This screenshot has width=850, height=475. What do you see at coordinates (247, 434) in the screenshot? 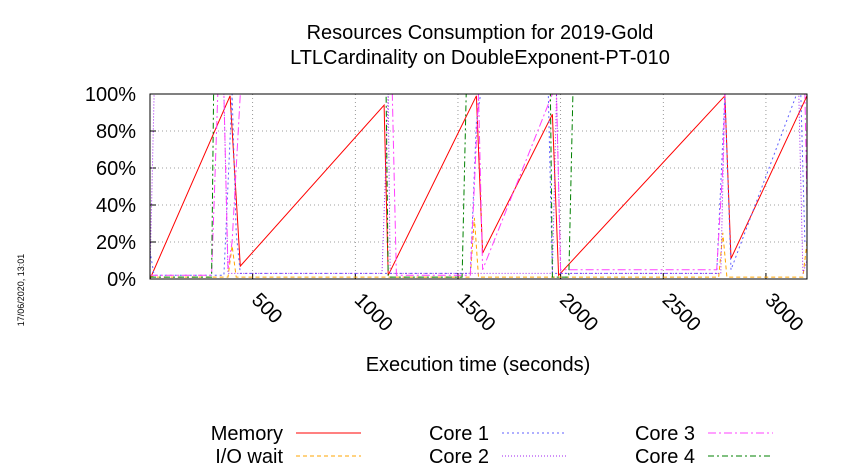
I see `legend-label: Memory` at bounding box center [247, 434].